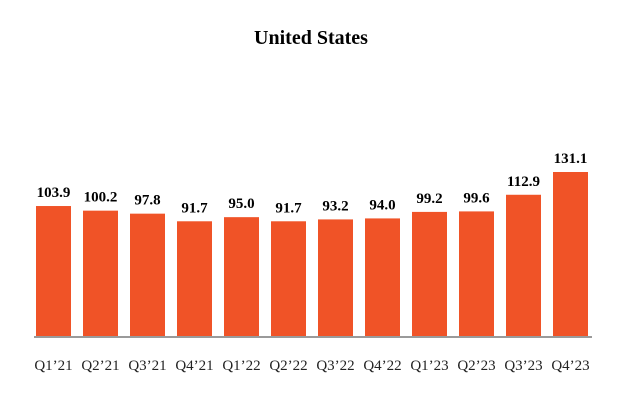 The image size is (622, 400). I want to click on data-label: 97.8, so click(147, 201).